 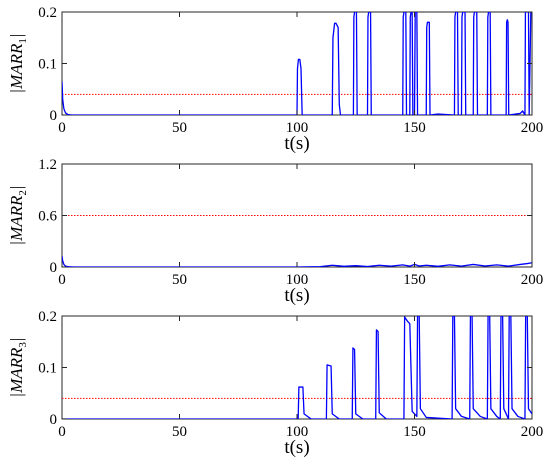 I want to click on chart-3-xtick-label: 100, so click(x=297, y=432).